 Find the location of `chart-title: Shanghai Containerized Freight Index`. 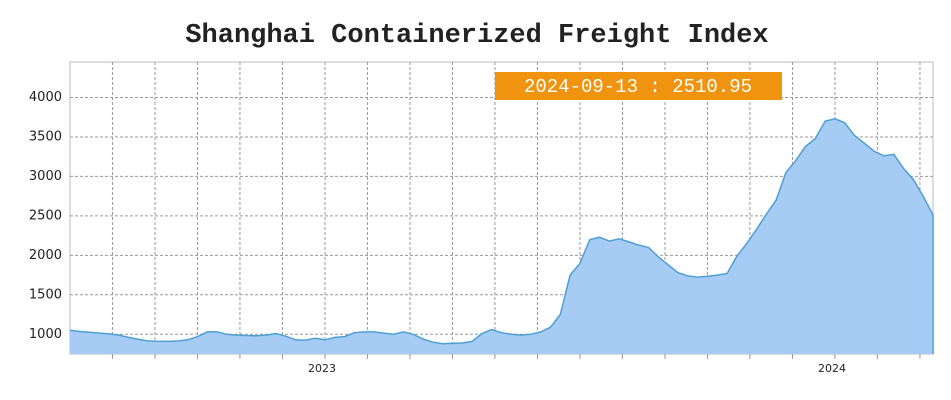

chart-title: Shanghai Containerized Freight Index is located at coordinates (476, 36).